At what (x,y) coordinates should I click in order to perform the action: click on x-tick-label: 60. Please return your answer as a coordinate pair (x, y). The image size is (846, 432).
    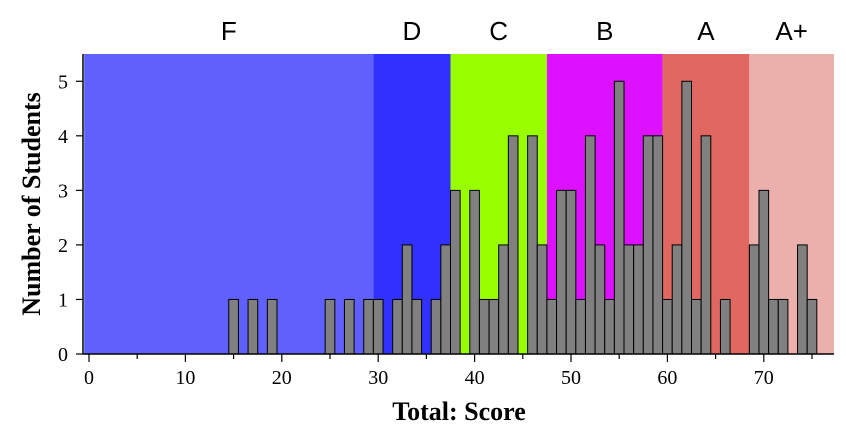
    Looking at the image, I should click on (667, 378).